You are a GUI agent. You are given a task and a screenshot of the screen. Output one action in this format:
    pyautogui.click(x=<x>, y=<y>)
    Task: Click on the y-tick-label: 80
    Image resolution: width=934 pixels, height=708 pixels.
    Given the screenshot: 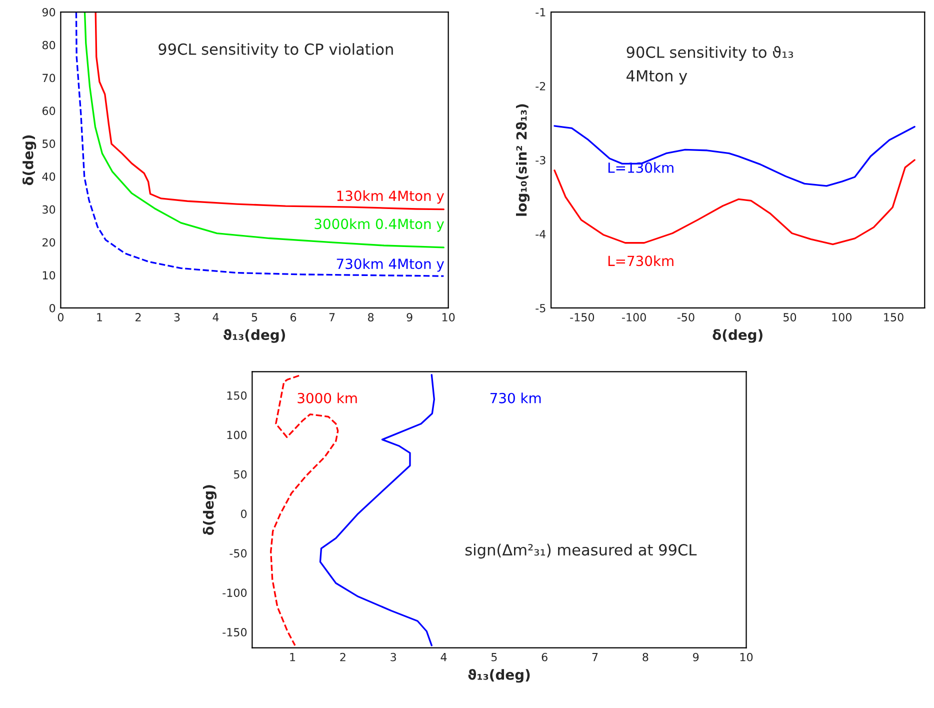 What is the action you would take?
    pyautogui.click(x=49, y=45)
    